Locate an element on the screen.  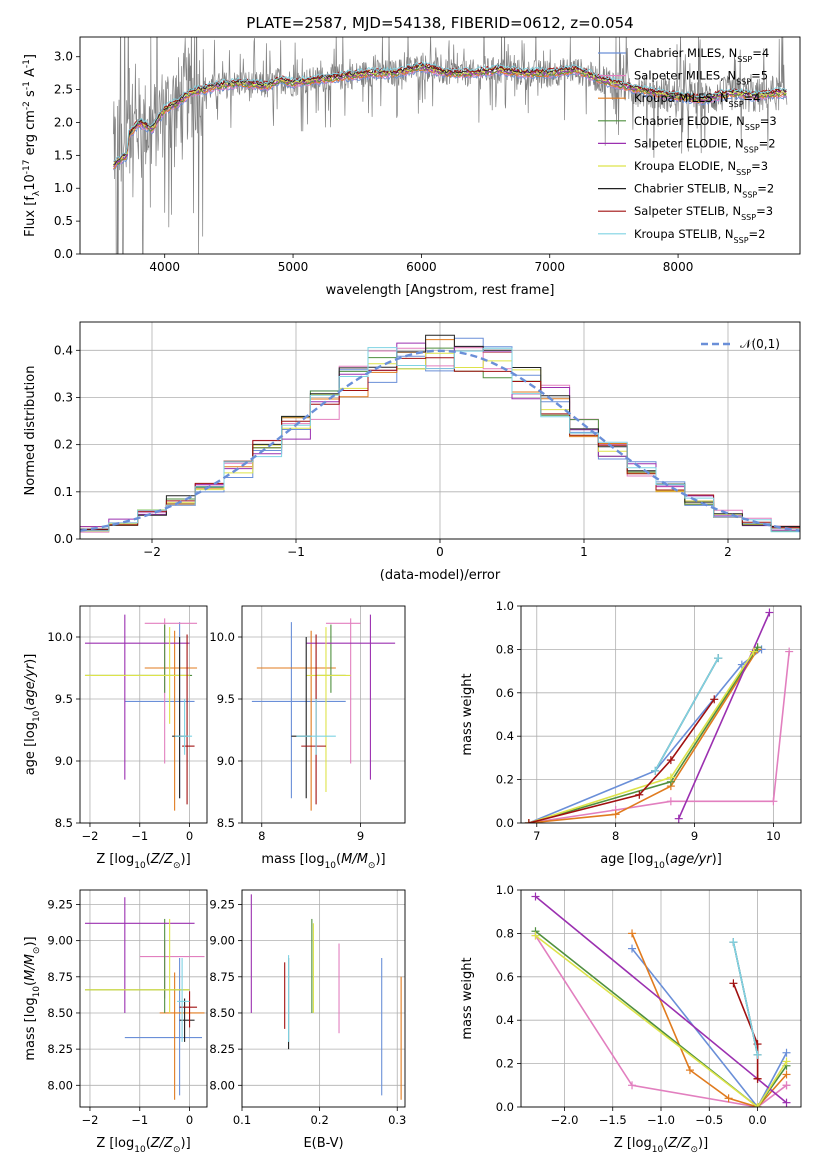
legend-label-salpeter_stelib: Salpeter STELIB, NSSP=3 is located at coordinates (703, 213).